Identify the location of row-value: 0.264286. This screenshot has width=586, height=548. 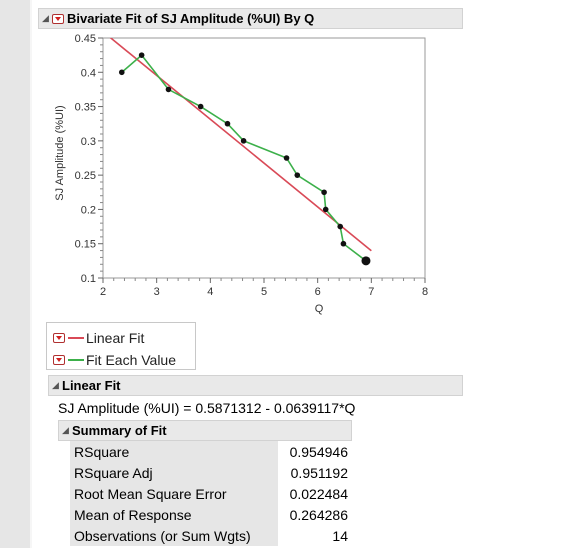
(318, 514).